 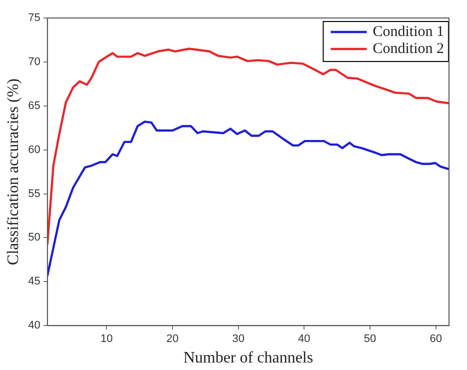 What do you see at coordinates (34, 194) in the screenshot?
I see `y-tick-label: 55` at bounding box center [34, 194].